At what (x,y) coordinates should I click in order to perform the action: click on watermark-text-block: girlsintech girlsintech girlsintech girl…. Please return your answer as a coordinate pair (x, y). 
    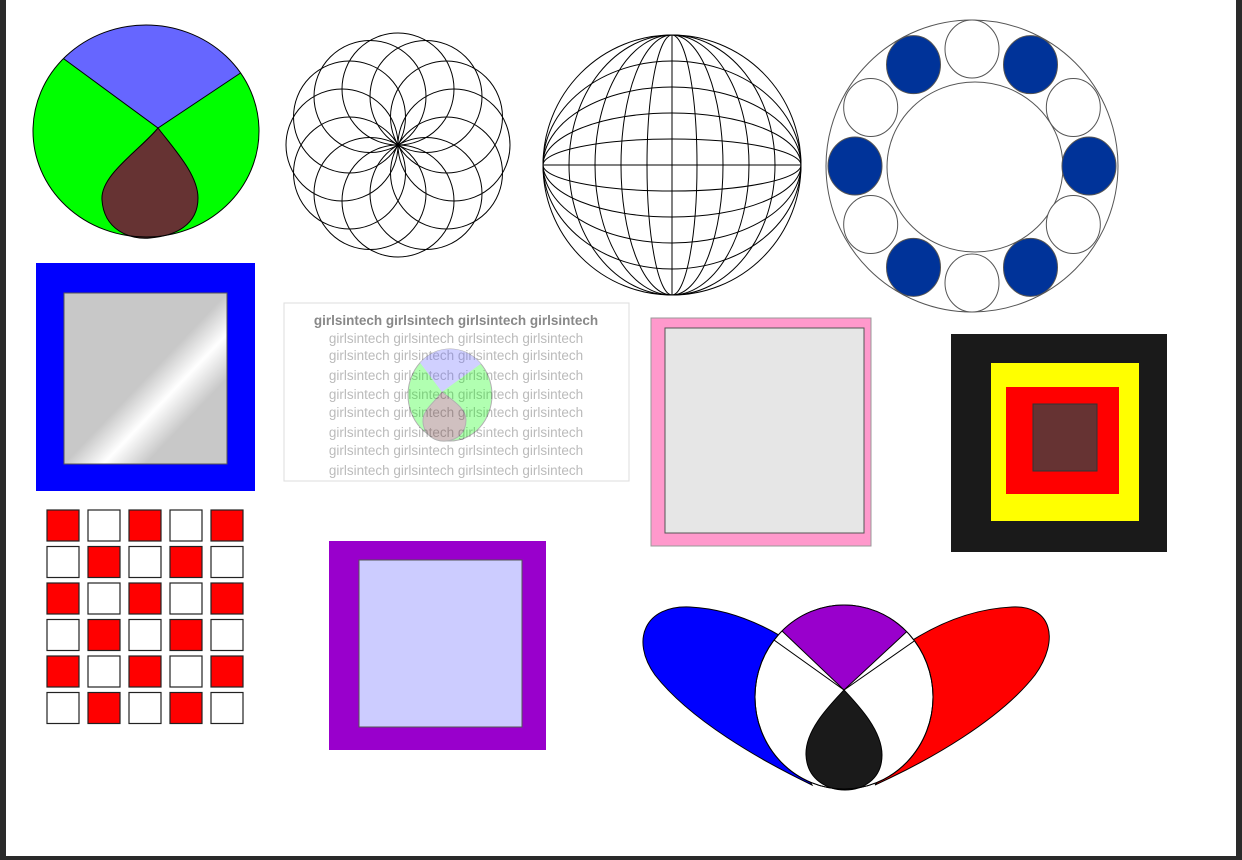
    Looking at the image, I should click on (456, 392).